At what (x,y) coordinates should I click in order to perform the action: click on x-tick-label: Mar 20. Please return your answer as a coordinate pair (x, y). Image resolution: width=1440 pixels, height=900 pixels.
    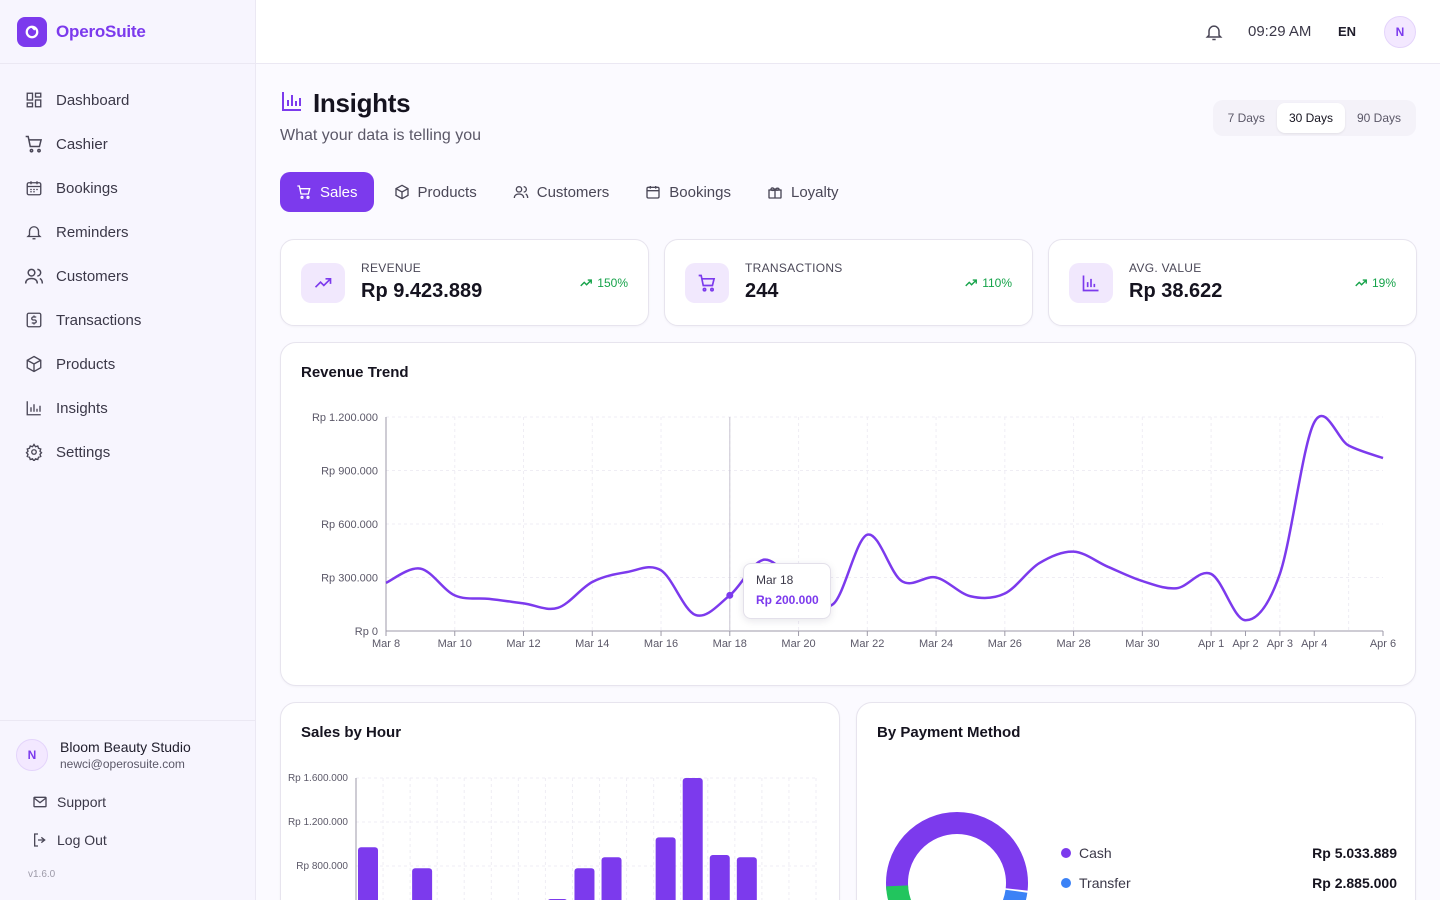
    Looking at the image, I should click on (798, 644).